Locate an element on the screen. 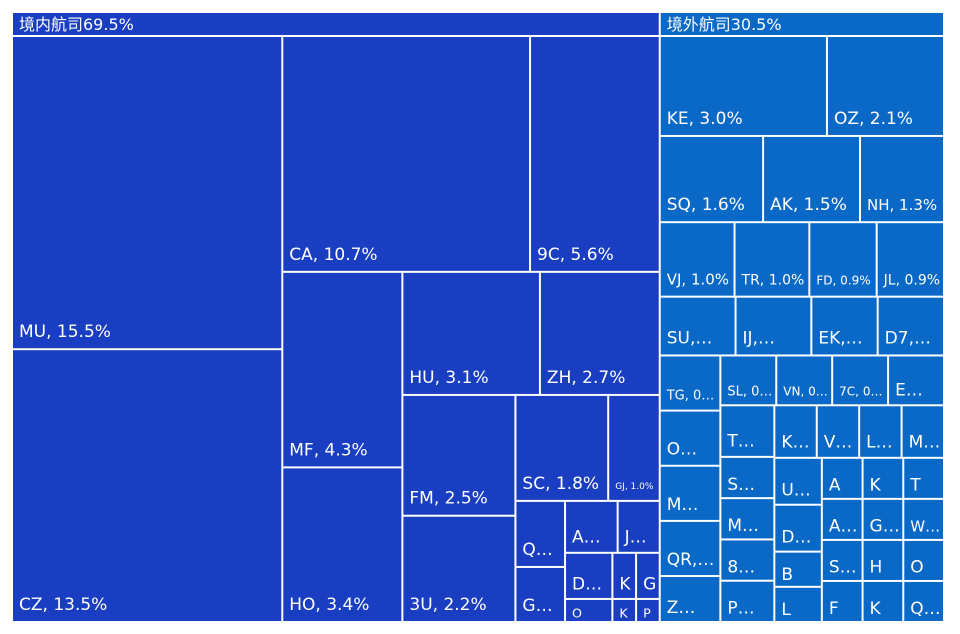  tile-label: A is located at coordinates (835, 486).